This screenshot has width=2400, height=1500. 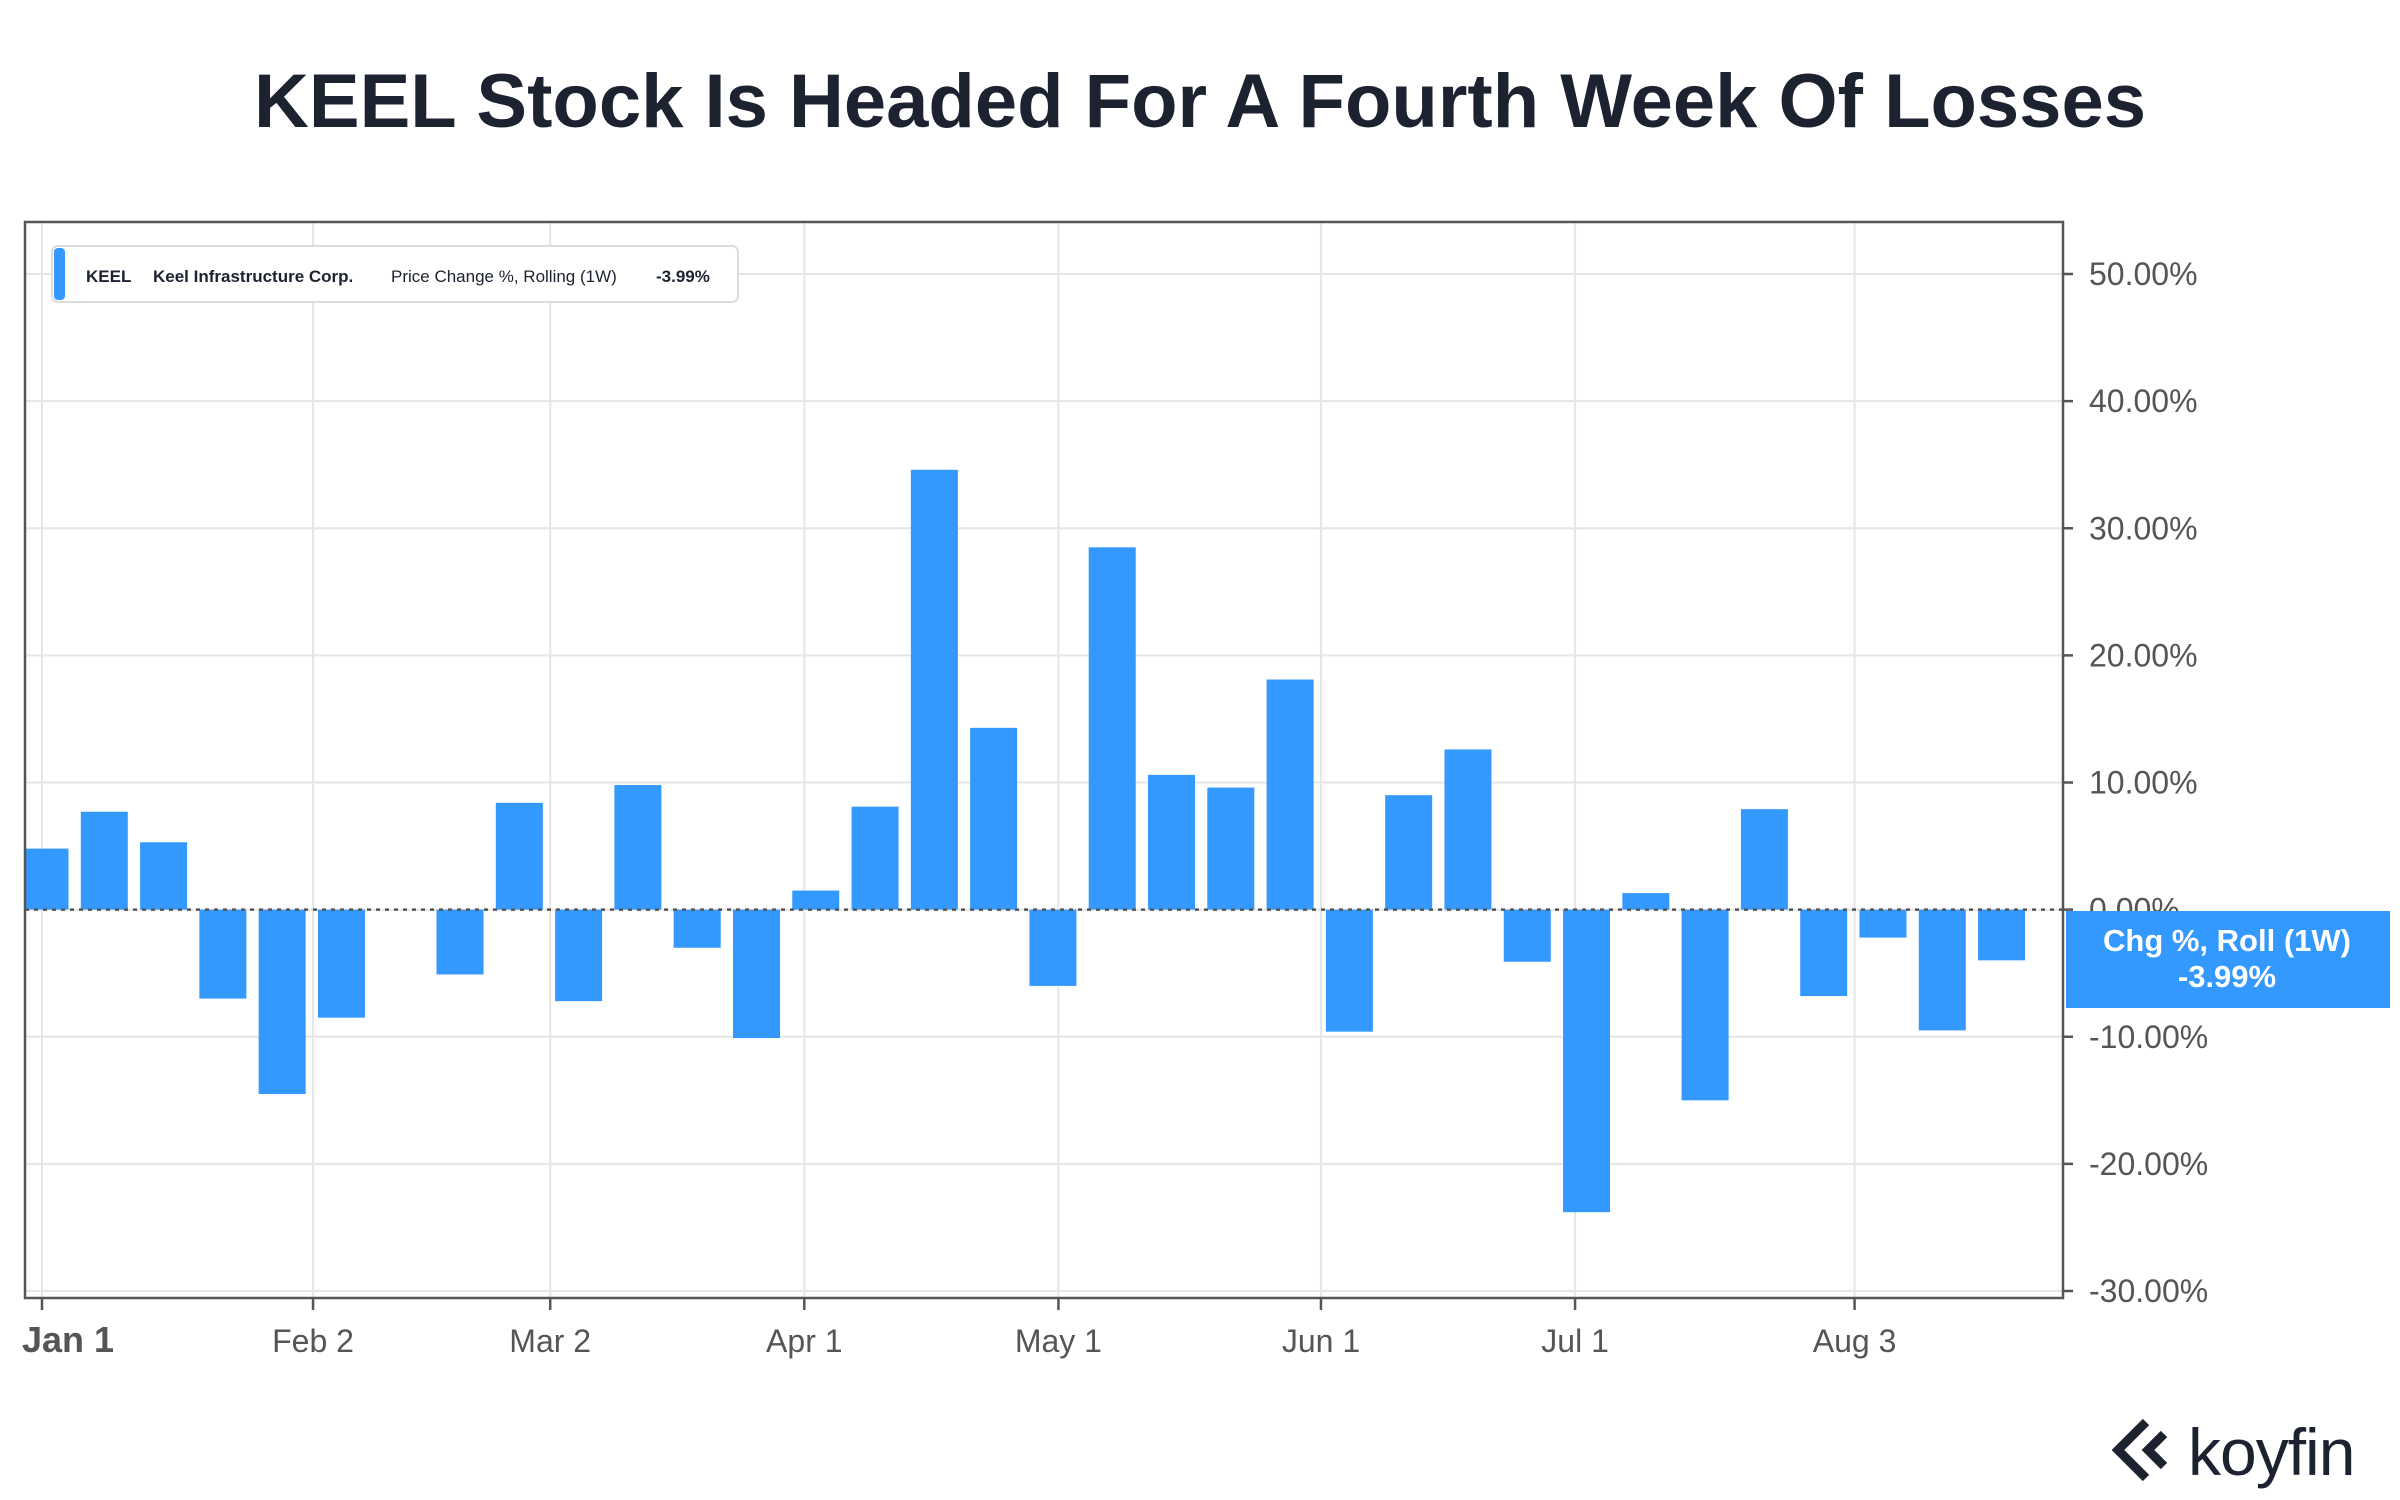 I want to click on x-axis: Jan 1 Feb 2 Mar 2 Apr 1 May 1 Jun 1 Jul 1 Aug 3, so click(x=959, y=1329).